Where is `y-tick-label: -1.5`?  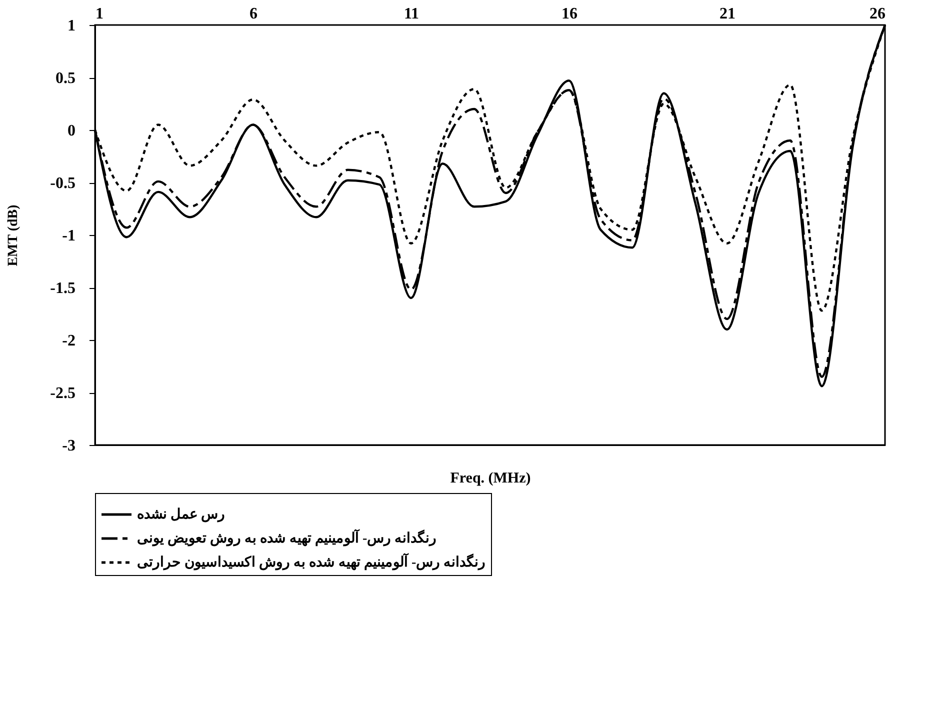
y-tick-label: -1.5 is located at coordinates (63, 288).